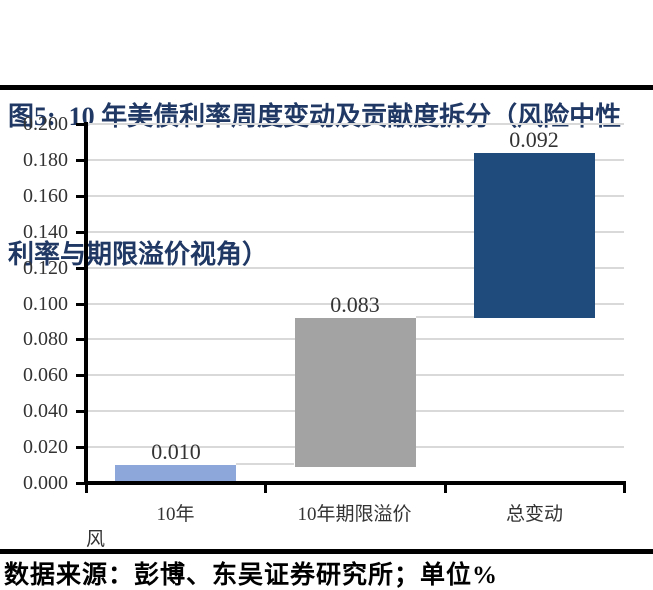  I want to click on y-axis-tick-label: 0.040, so click(45, 411).